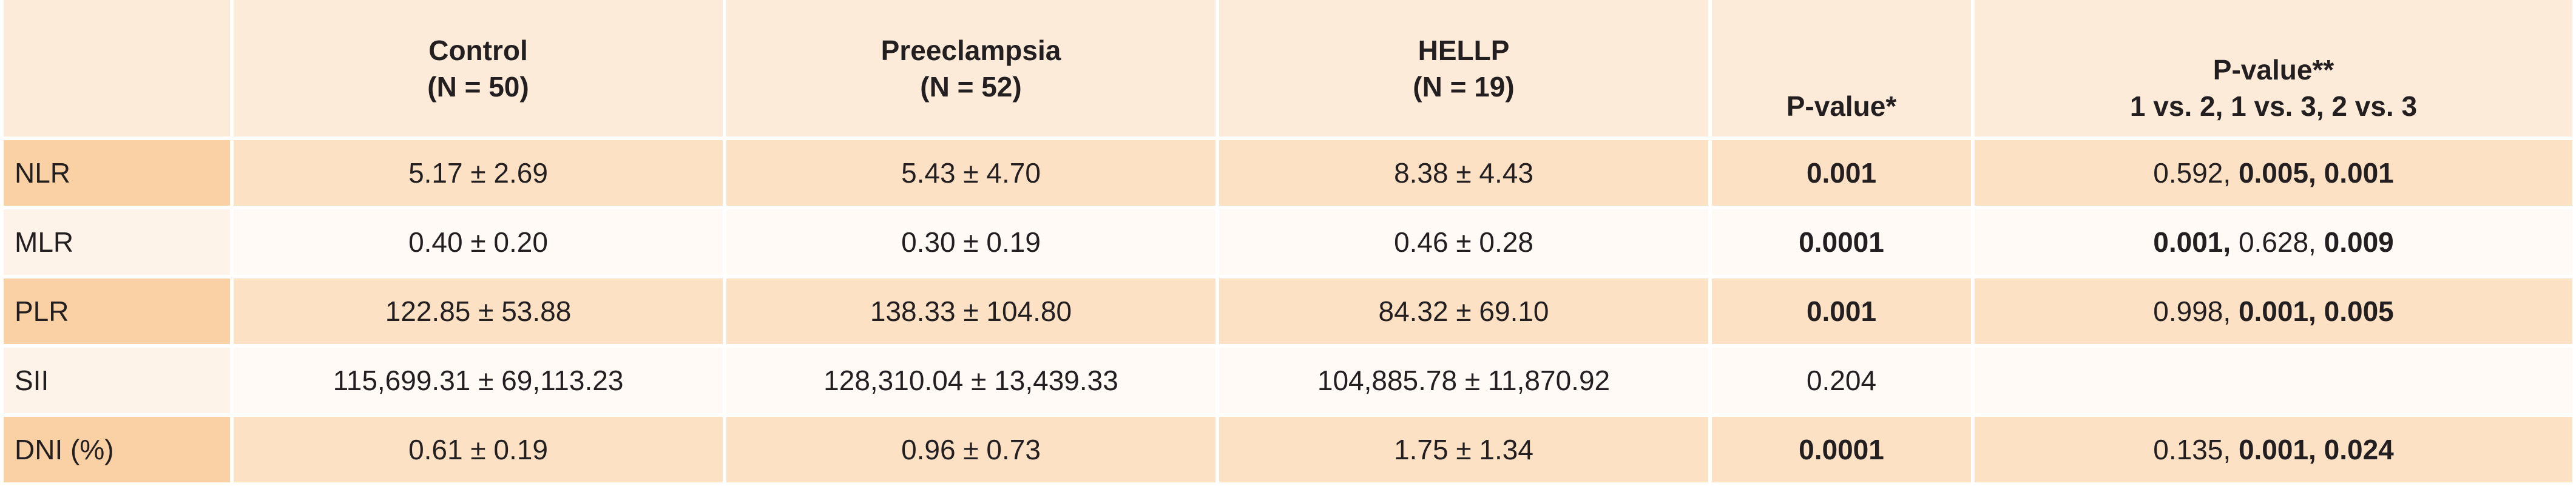 The width and height of the screenshot is (2576, 486). I want to click on row-label: NLR, so click(117, 173).